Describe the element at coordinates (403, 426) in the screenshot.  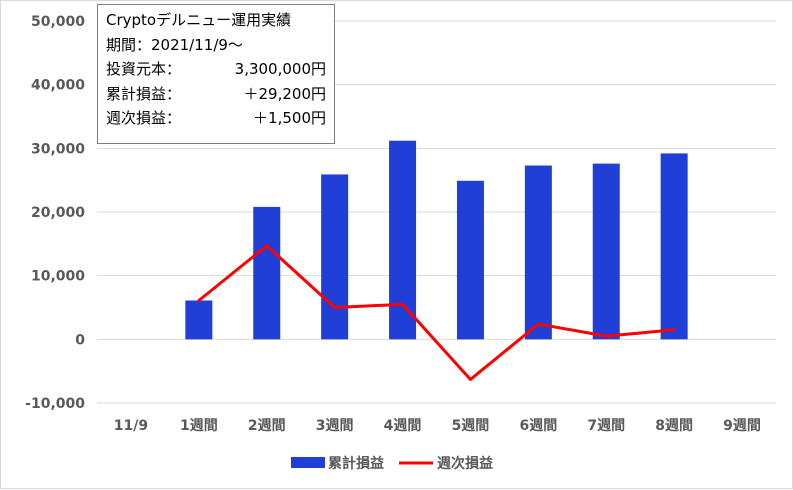
I see `x-tick-label: 4週間` at that location.